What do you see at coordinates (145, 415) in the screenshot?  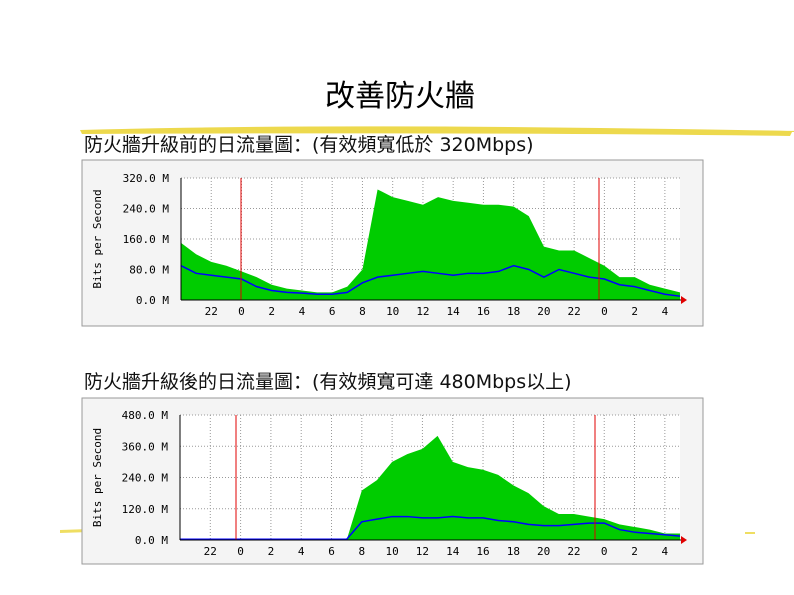 I see `y-tick-label: 480.0 M` at bounding box center [145, 415].